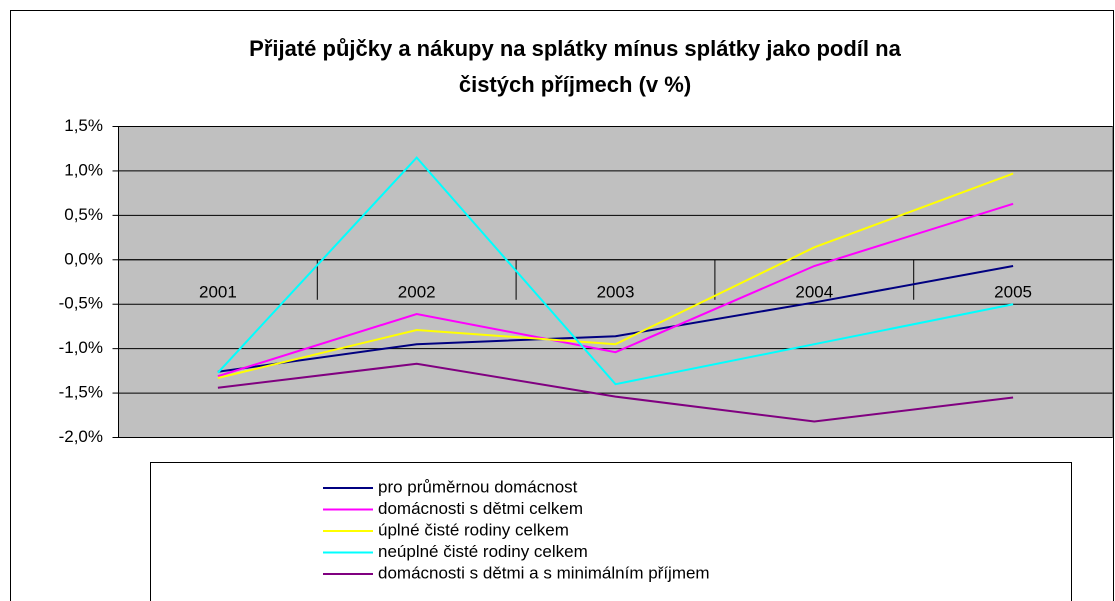 The image size is (1115, 601). What do you see at coordinates (83, 169) in the screenshot?
I see `y-tick-label: 1,0%` at bounding box center [83, 169].